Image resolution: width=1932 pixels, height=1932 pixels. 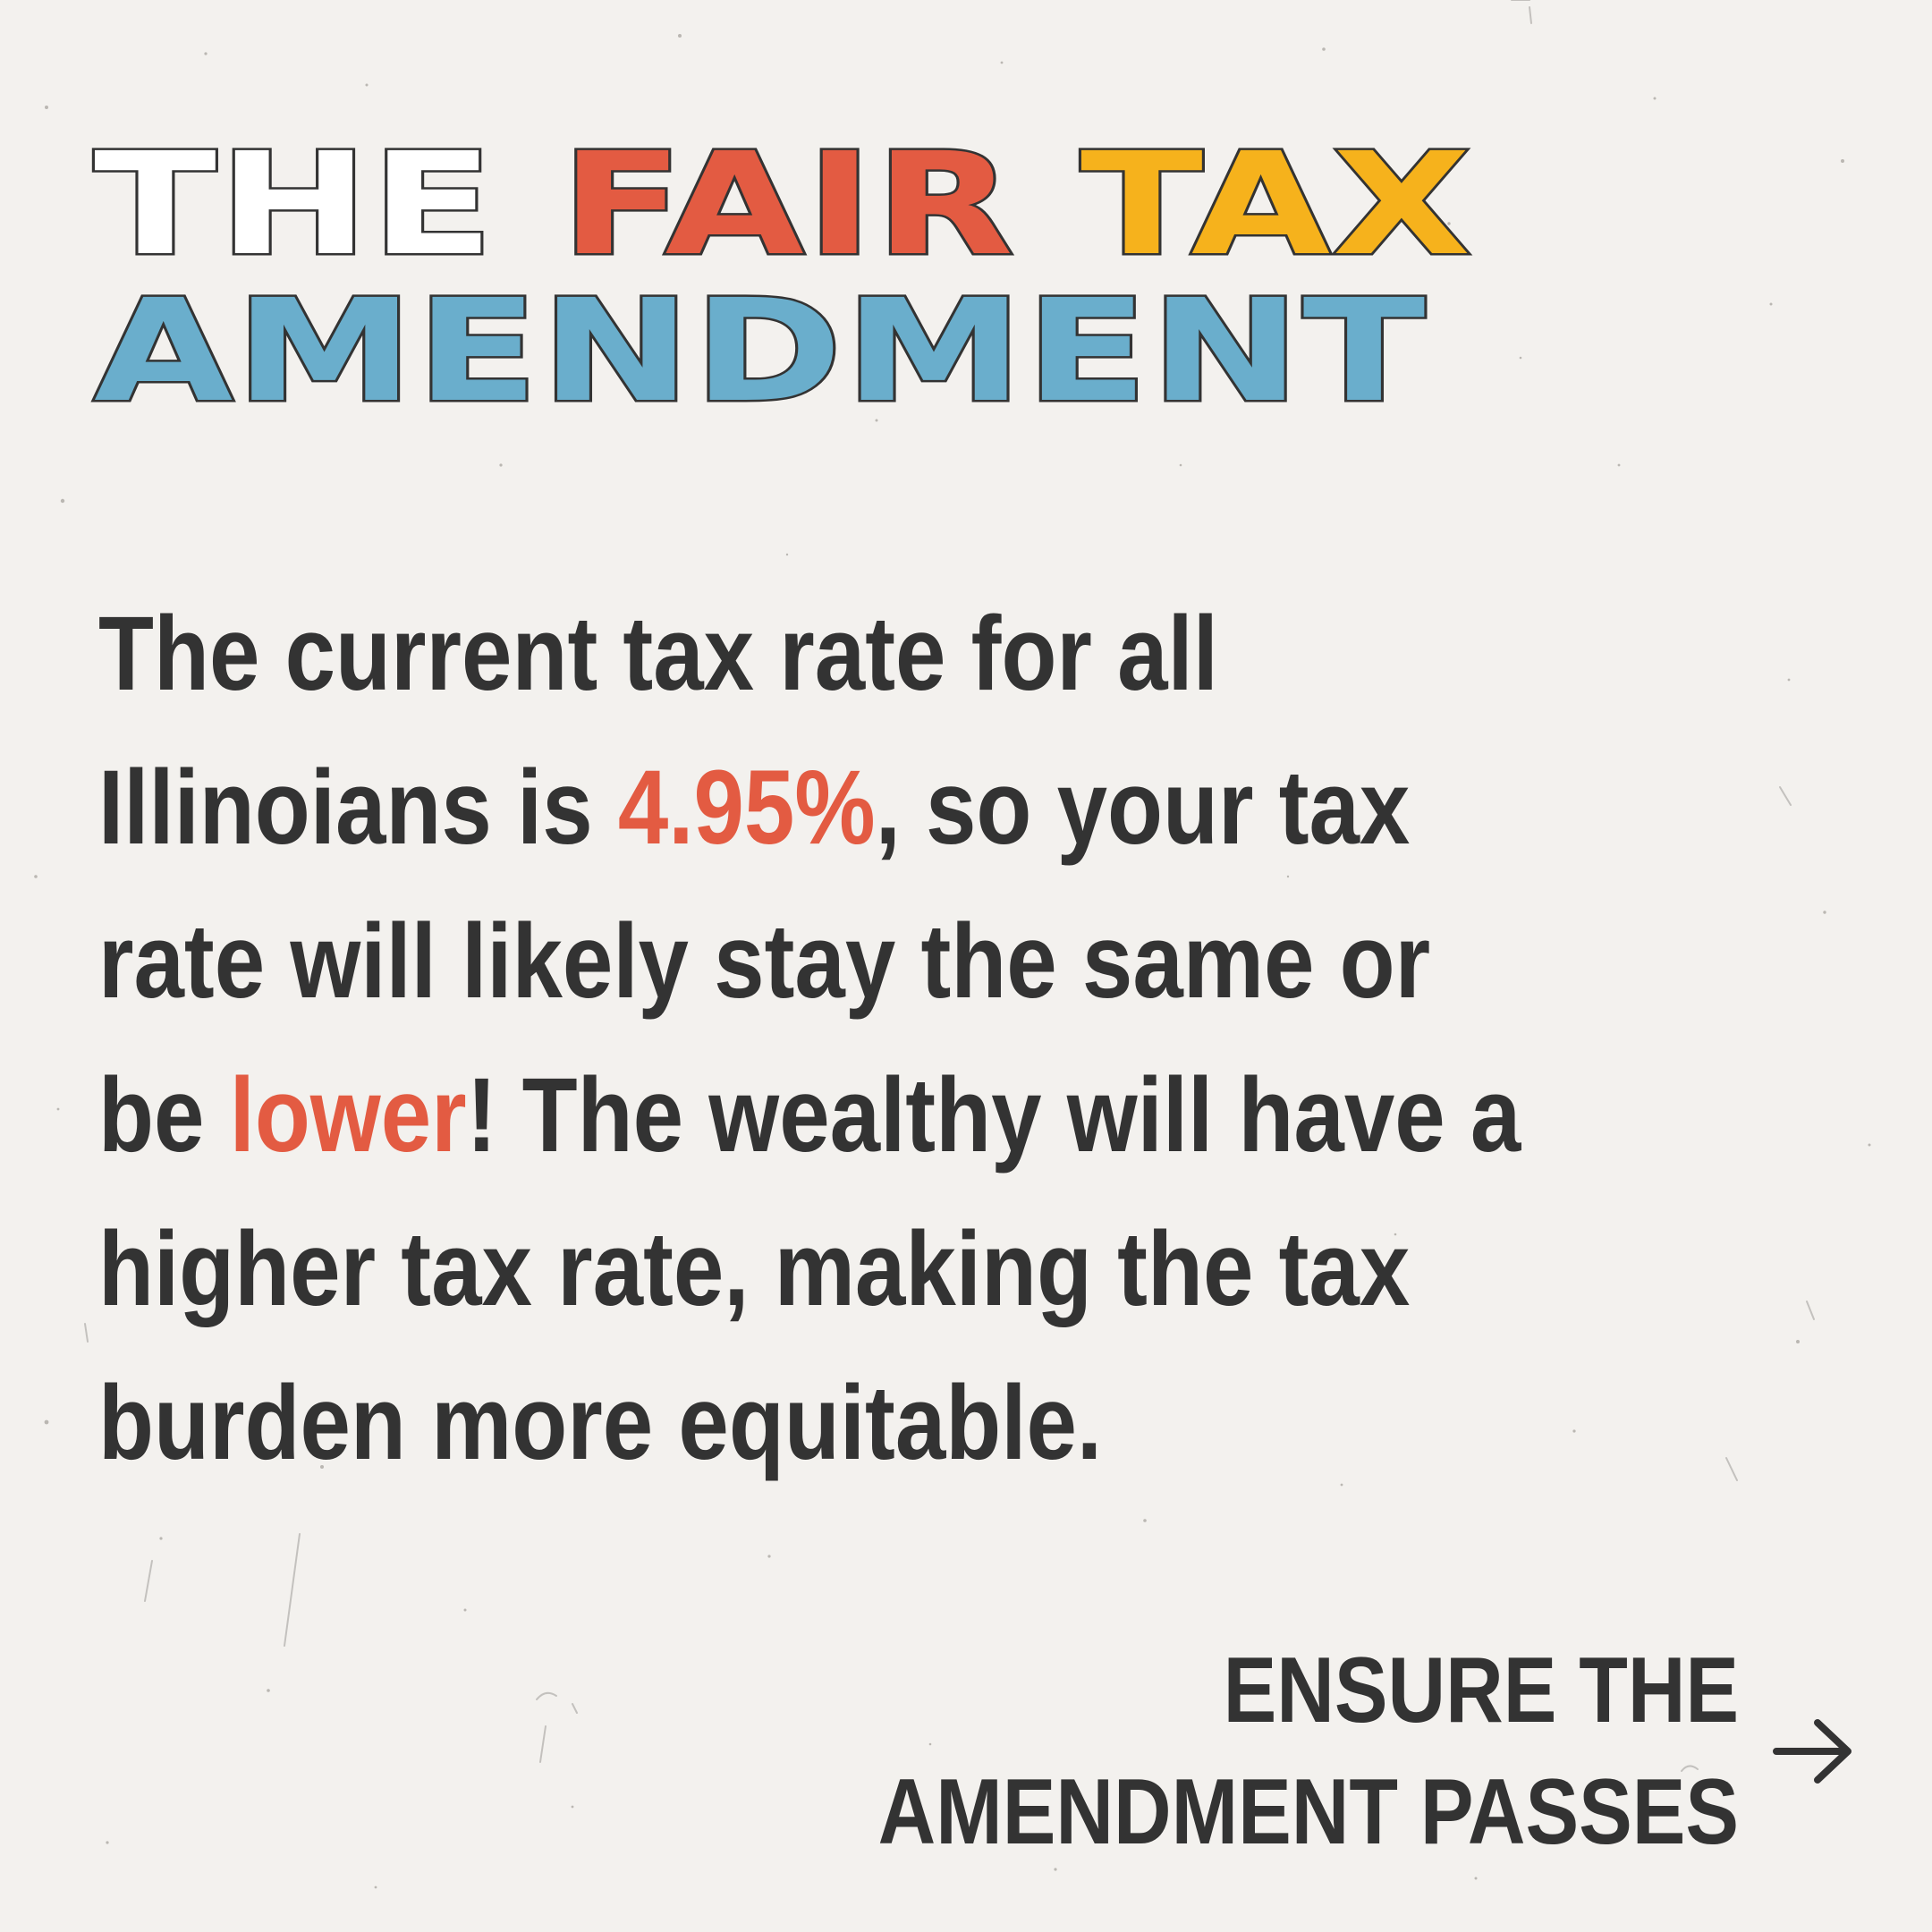 What do you see at coordinates (787, 205) in the screenshot?
I see `headline-word-fair: FAIR` at bounding box center [787, 205].